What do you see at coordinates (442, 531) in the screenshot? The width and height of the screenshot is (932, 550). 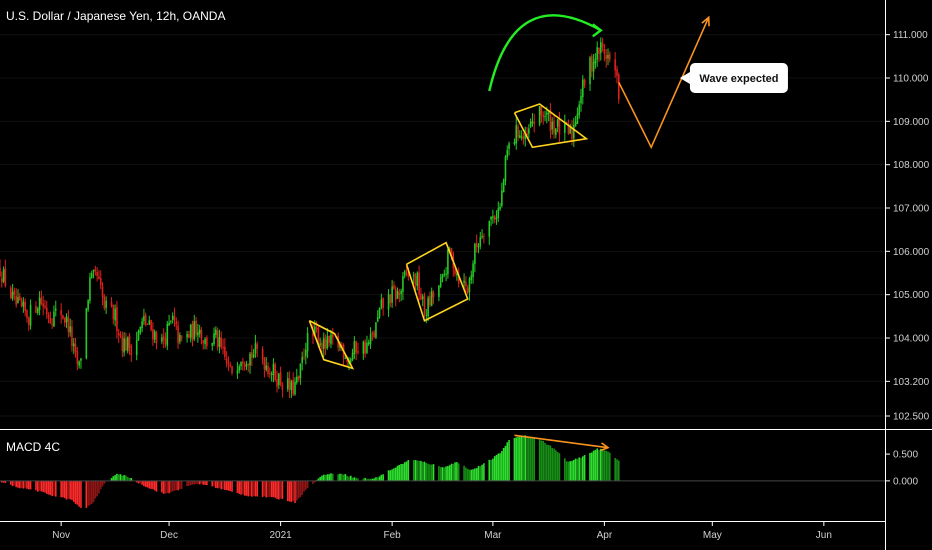 I see `time-axis: Nov Dec 2021 Feb Mar Apr May Jun` at bounding box center [442, 531].